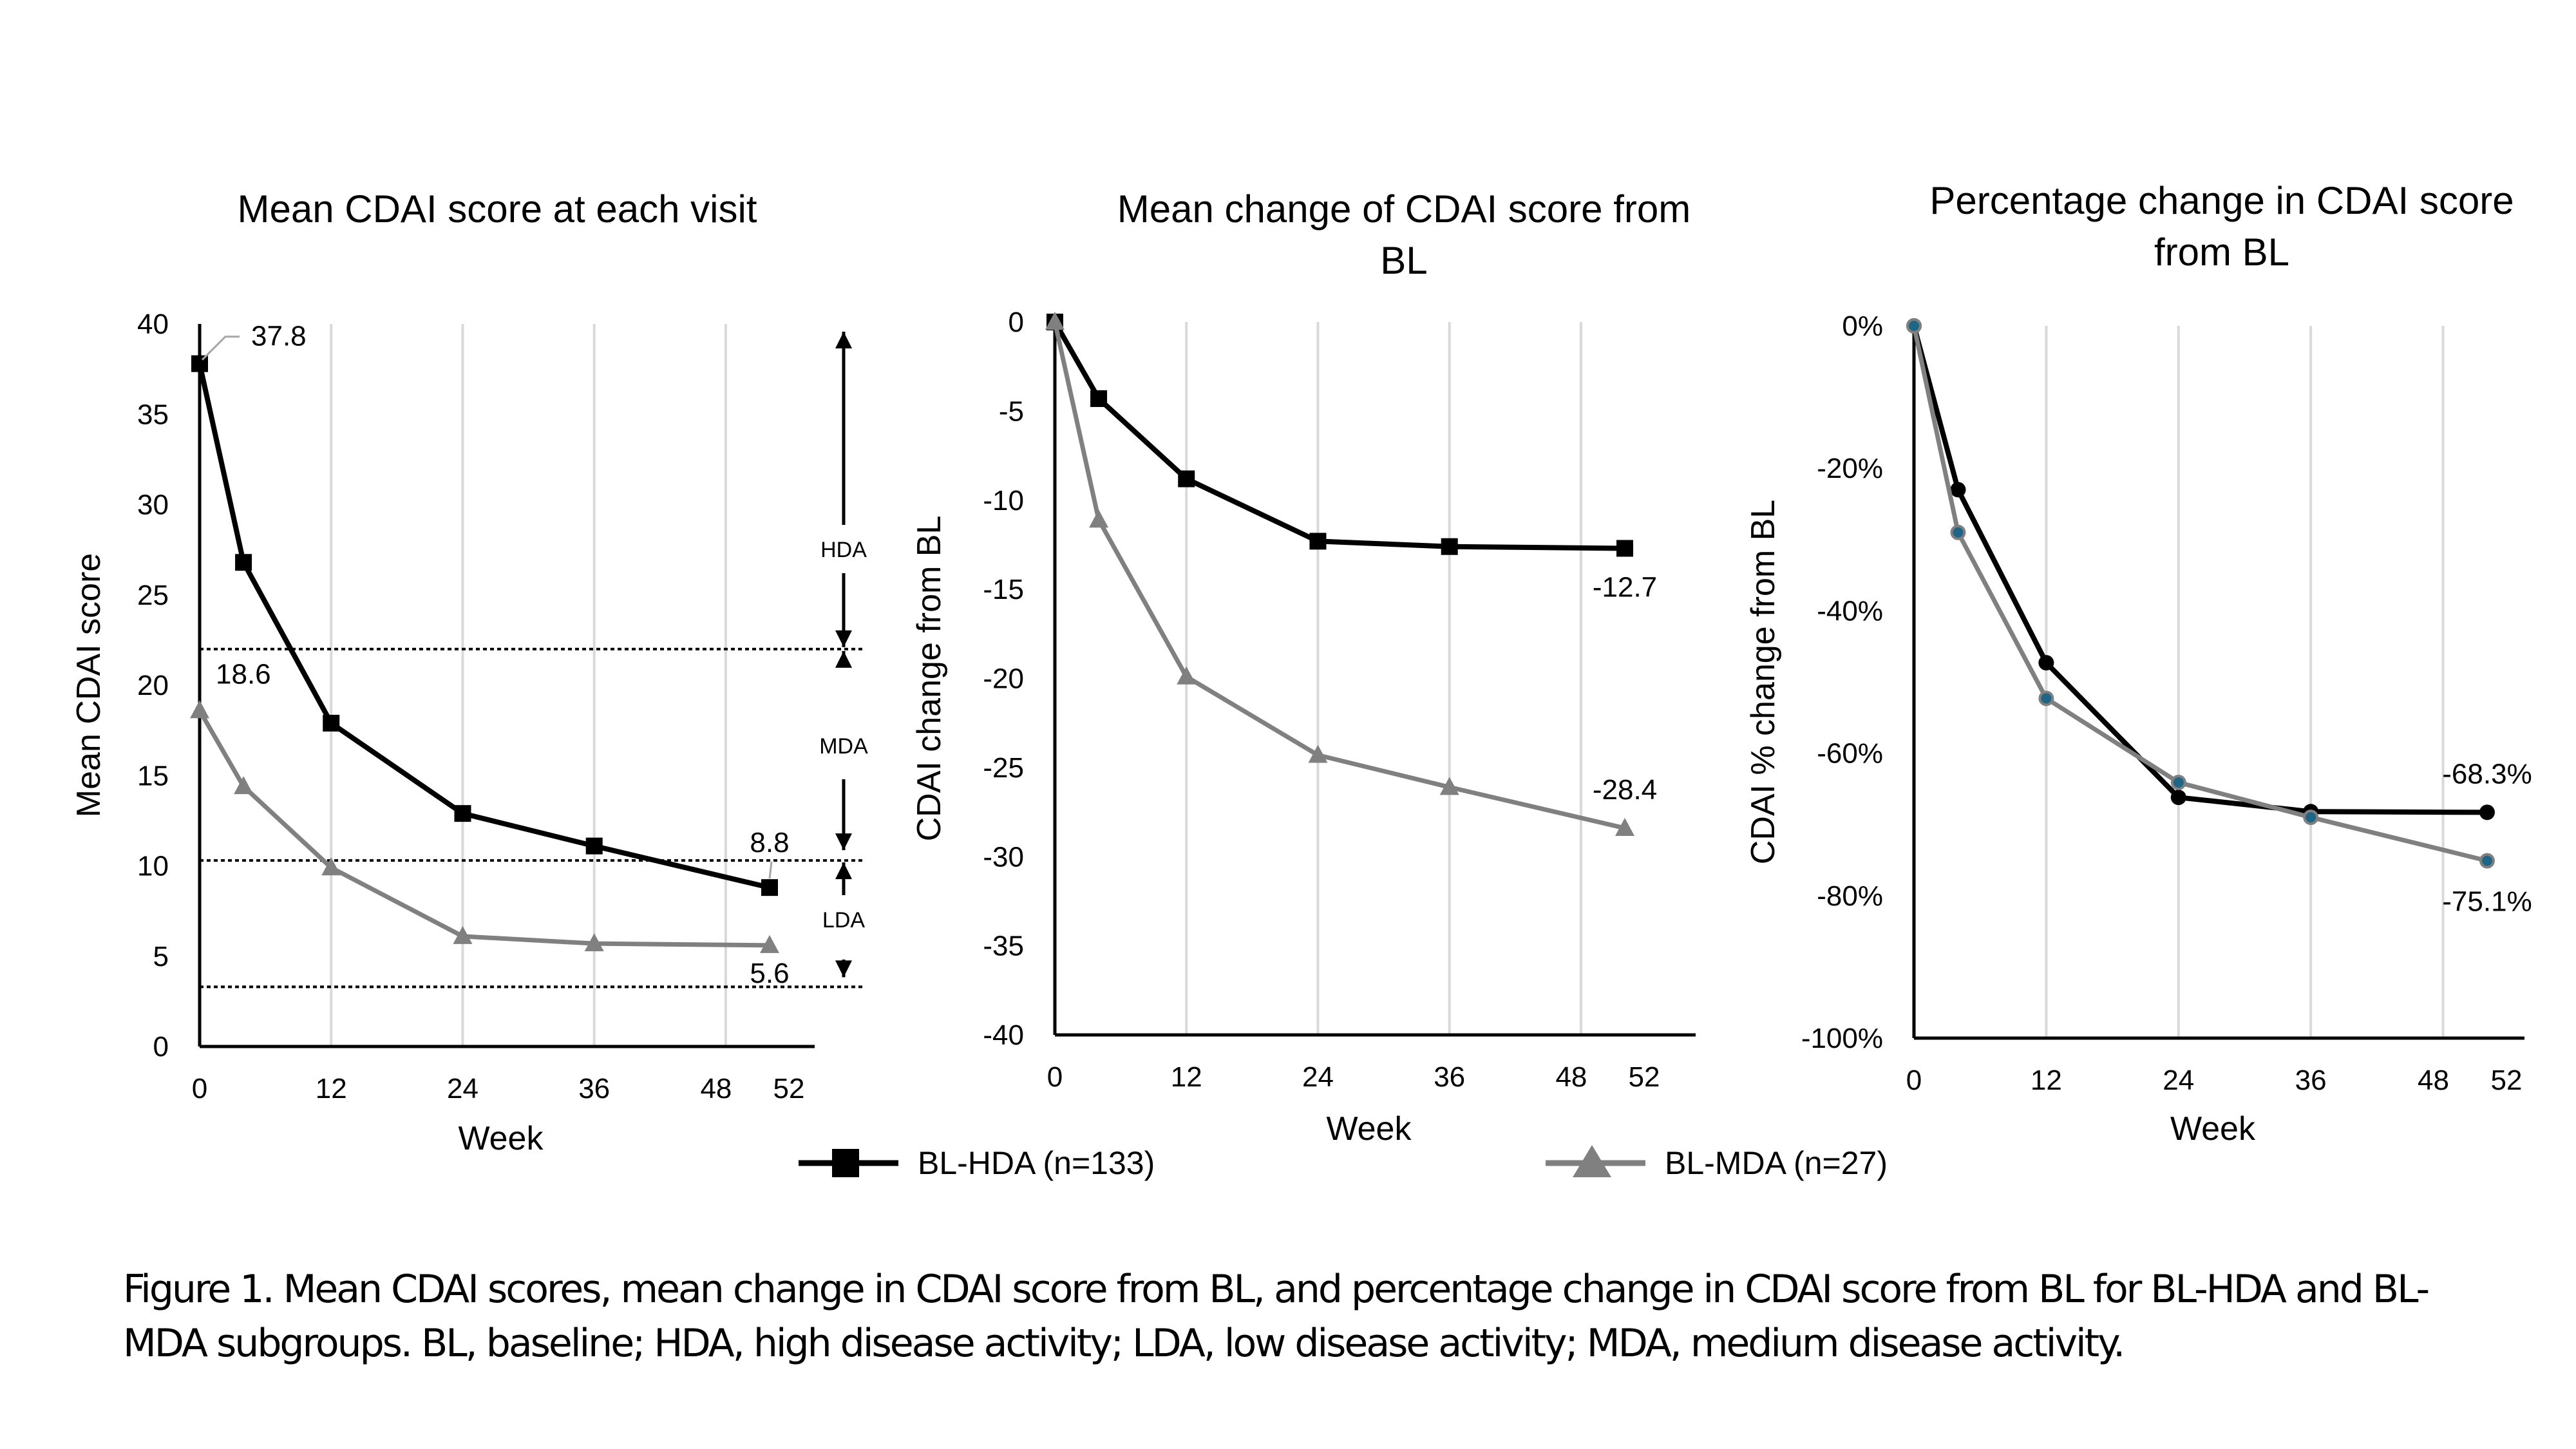 This screenshot has width=2576, height=1449. I want to click on y-tick-label: 15, so click(153, 776).